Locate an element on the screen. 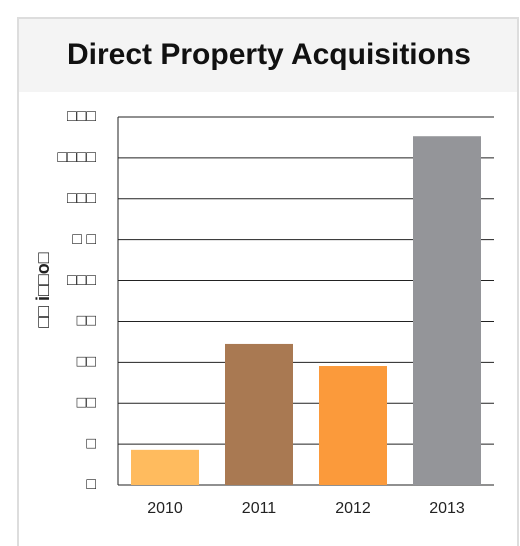  chart-title: Direct Property Acquisitions is located at coordinates (269, 54).